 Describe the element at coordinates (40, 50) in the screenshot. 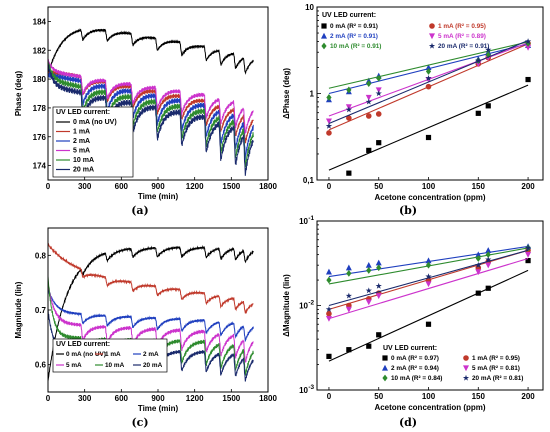

I see `y-tick-label-4: 182` at that location.